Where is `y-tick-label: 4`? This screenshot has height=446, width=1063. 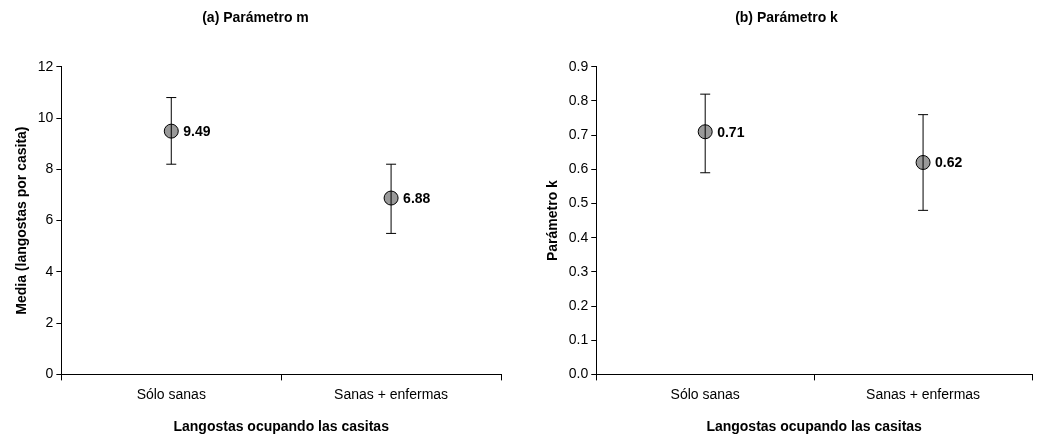
y-tick-label: 4 is located at coordinates (49, 270).